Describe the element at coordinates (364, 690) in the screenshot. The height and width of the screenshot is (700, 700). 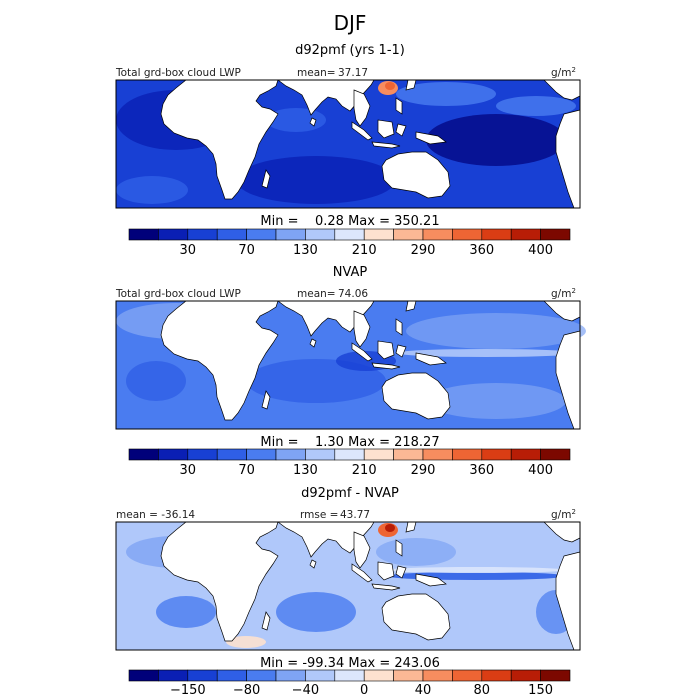
I see `colorbar-tick-label: 0` at that location.